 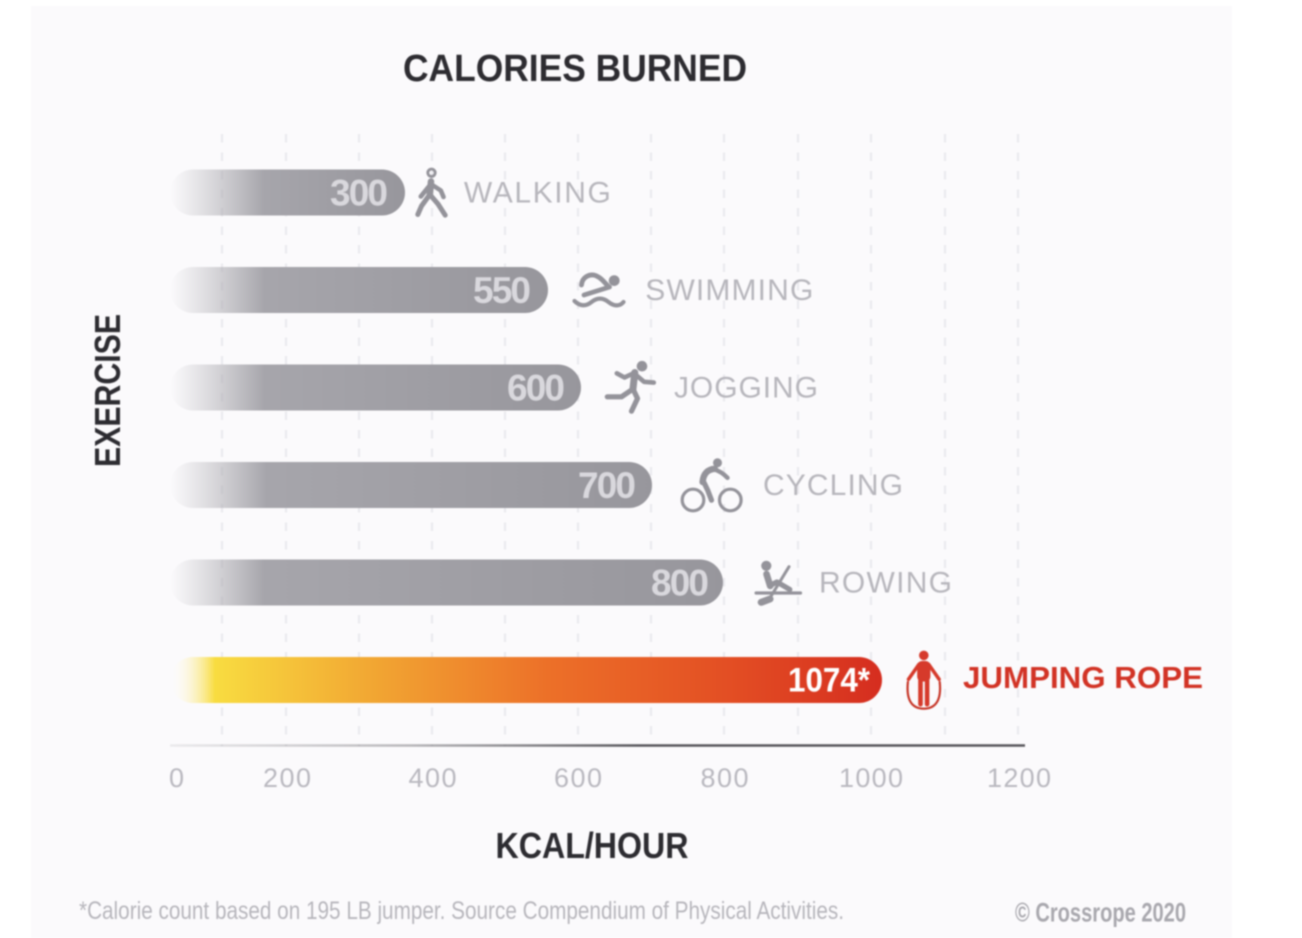 I want to click on svg-text: WALKING, so click(x=537, y=193).